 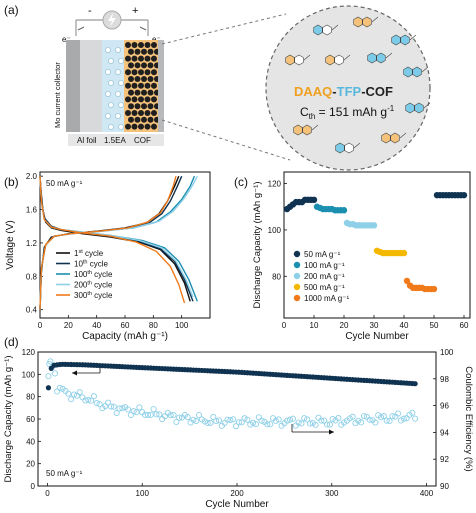 What do you see at coordinates (434, 325) in the screenshot?
I see `x-tick-label: 50` at bounding box center [434, 325].